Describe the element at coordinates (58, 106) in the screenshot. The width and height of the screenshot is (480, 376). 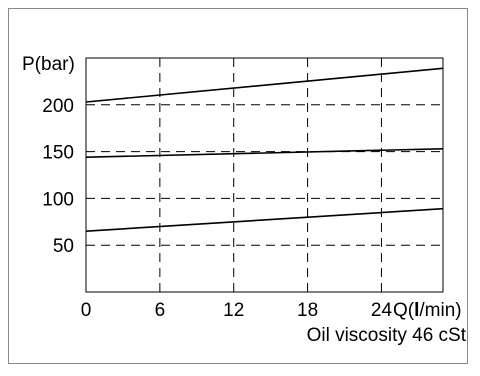
I see `y-tick-label: 200` at that location.